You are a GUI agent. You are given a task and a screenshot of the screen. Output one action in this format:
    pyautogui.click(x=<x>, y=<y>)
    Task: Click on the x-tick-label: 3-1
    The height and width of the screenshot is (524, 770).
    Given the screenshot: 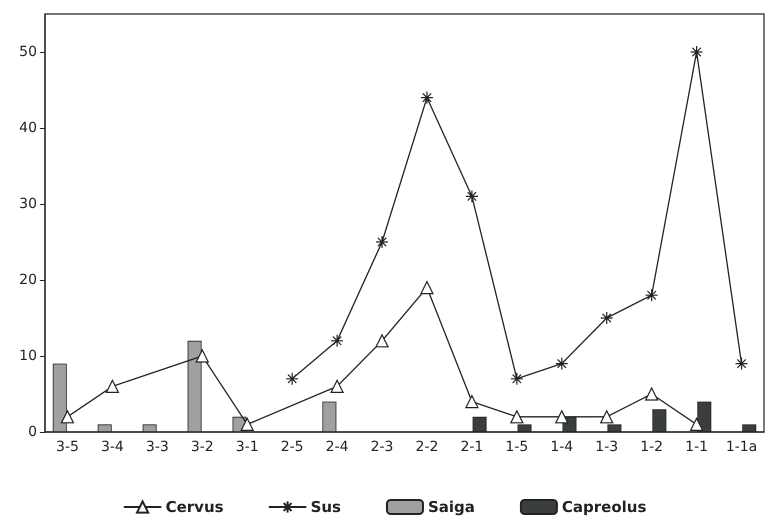 What is the action you would take?
    pyautogui.click(x=247, y=447)
    